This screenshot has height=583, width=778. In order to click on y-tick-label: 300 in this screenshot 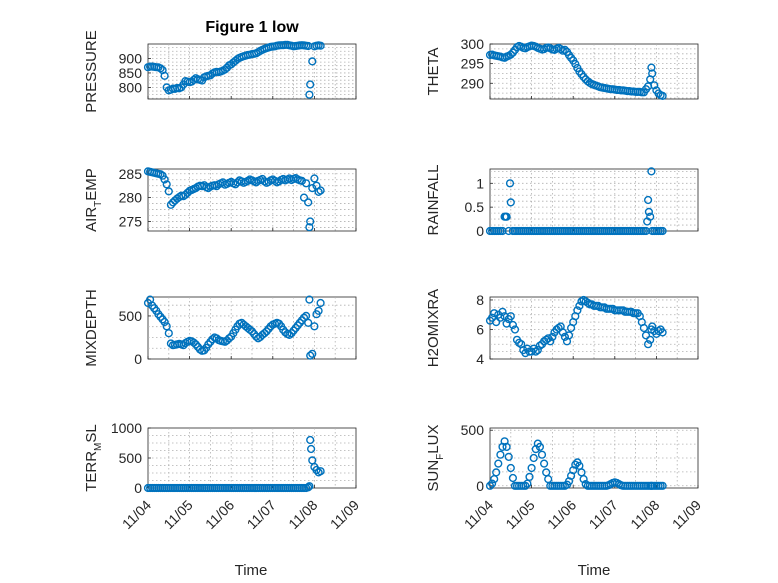, I will do `click(473, 44)`.